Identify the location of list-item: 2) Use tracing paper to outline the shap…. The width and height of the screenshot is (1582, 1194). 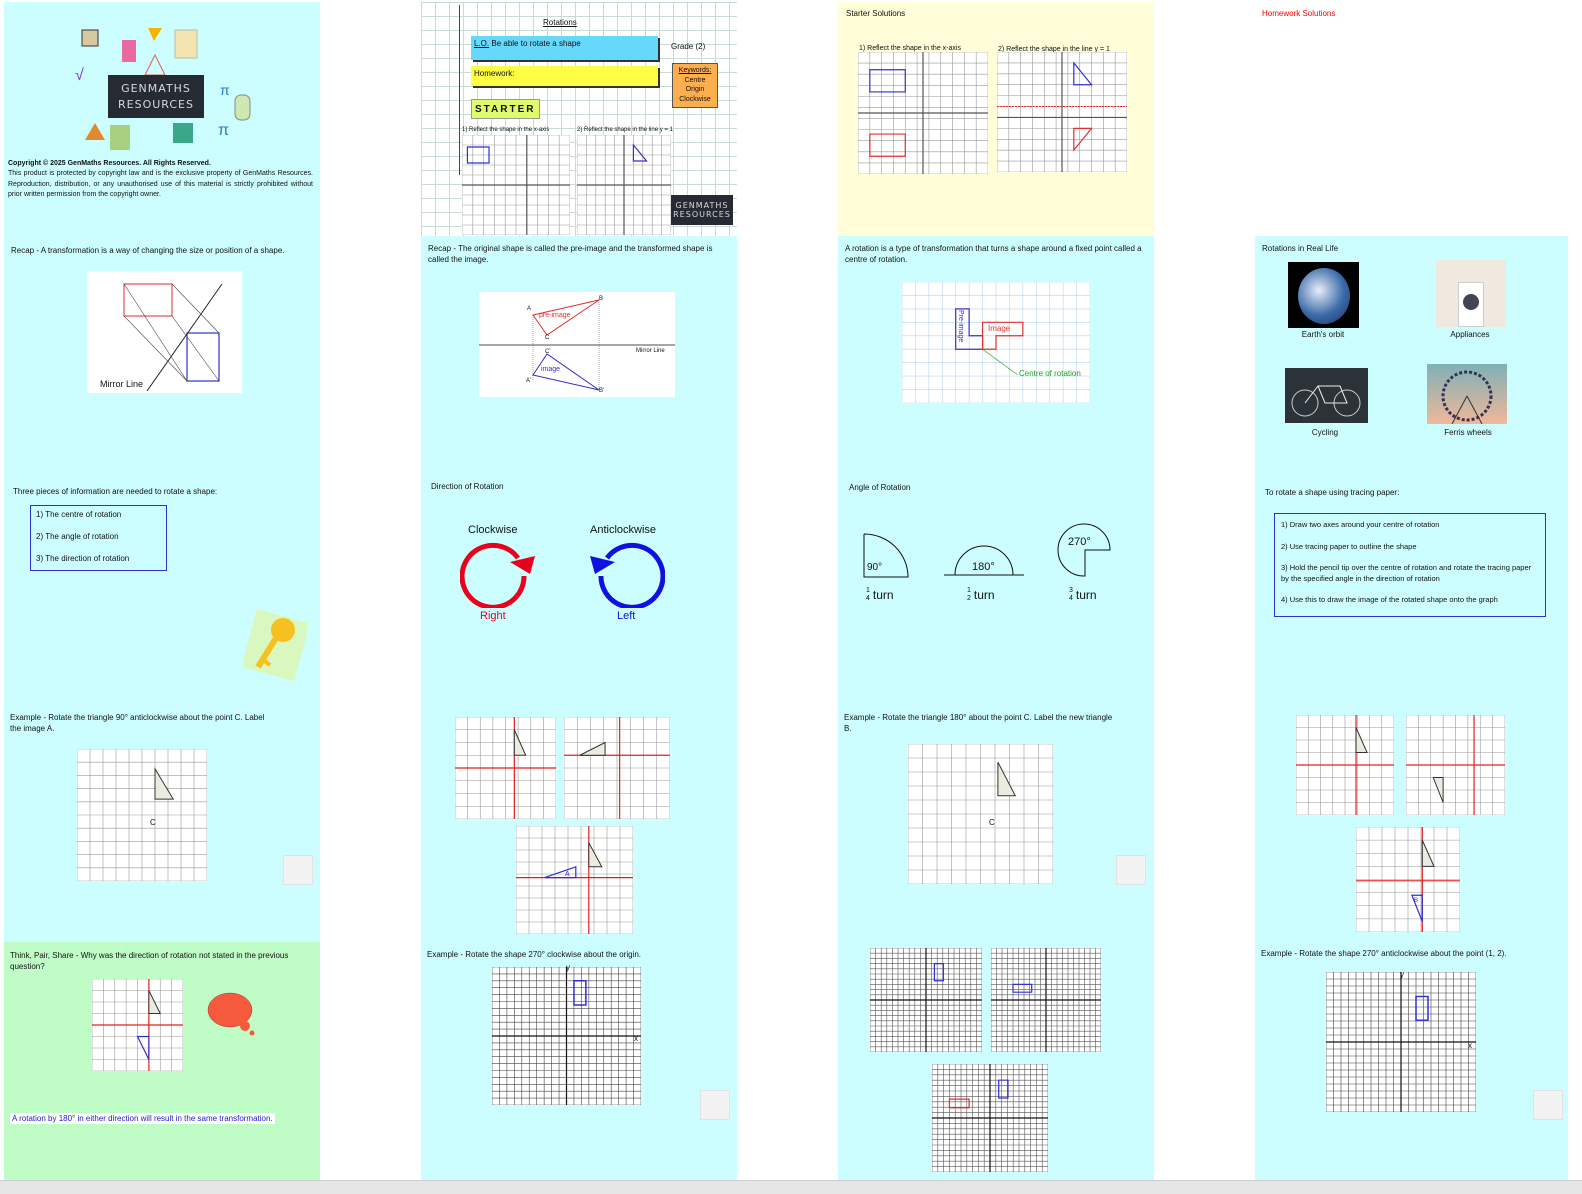
(1349, 546).